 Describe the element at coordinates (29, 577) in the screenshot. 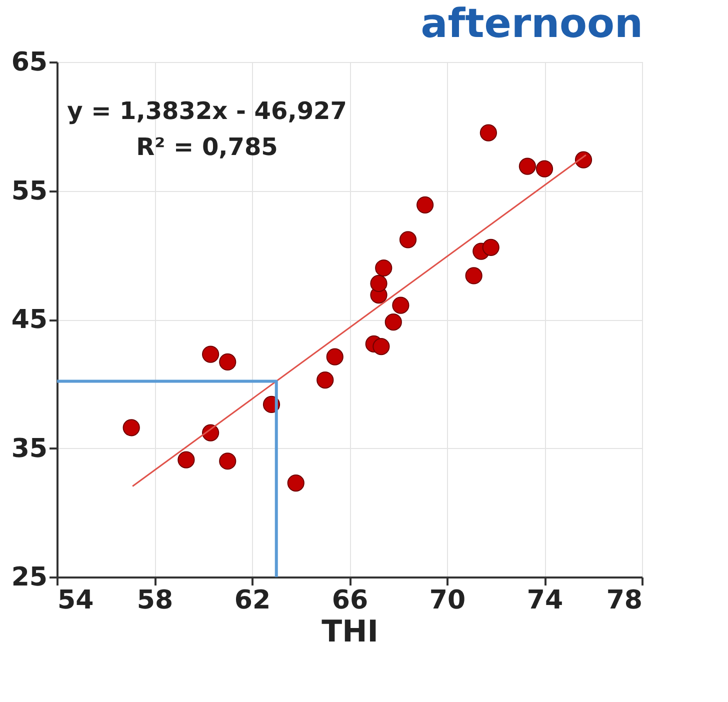

I see `y-tick-label: 25` at that location.